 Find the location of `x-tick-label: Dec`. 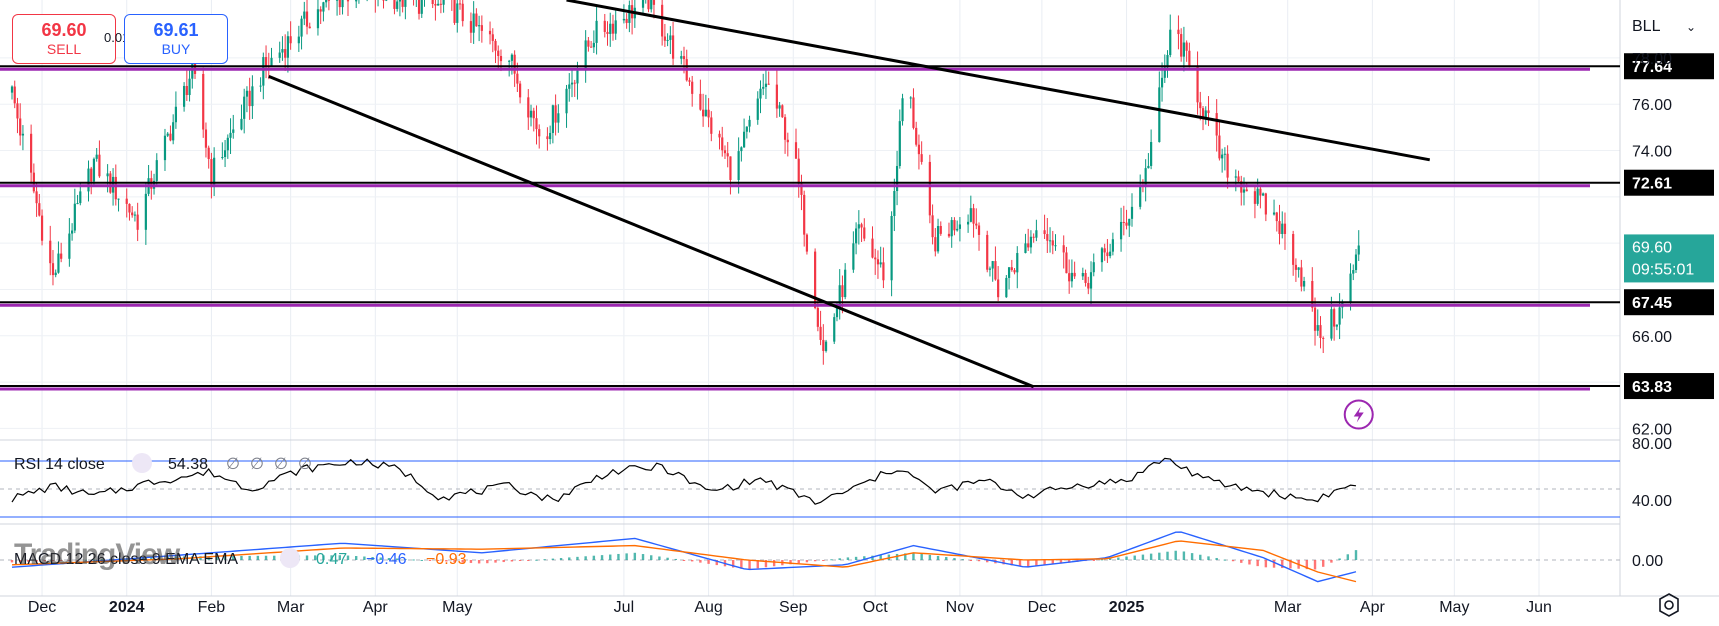

x-tick-label: Dec is located at coordinates (1042, 607).